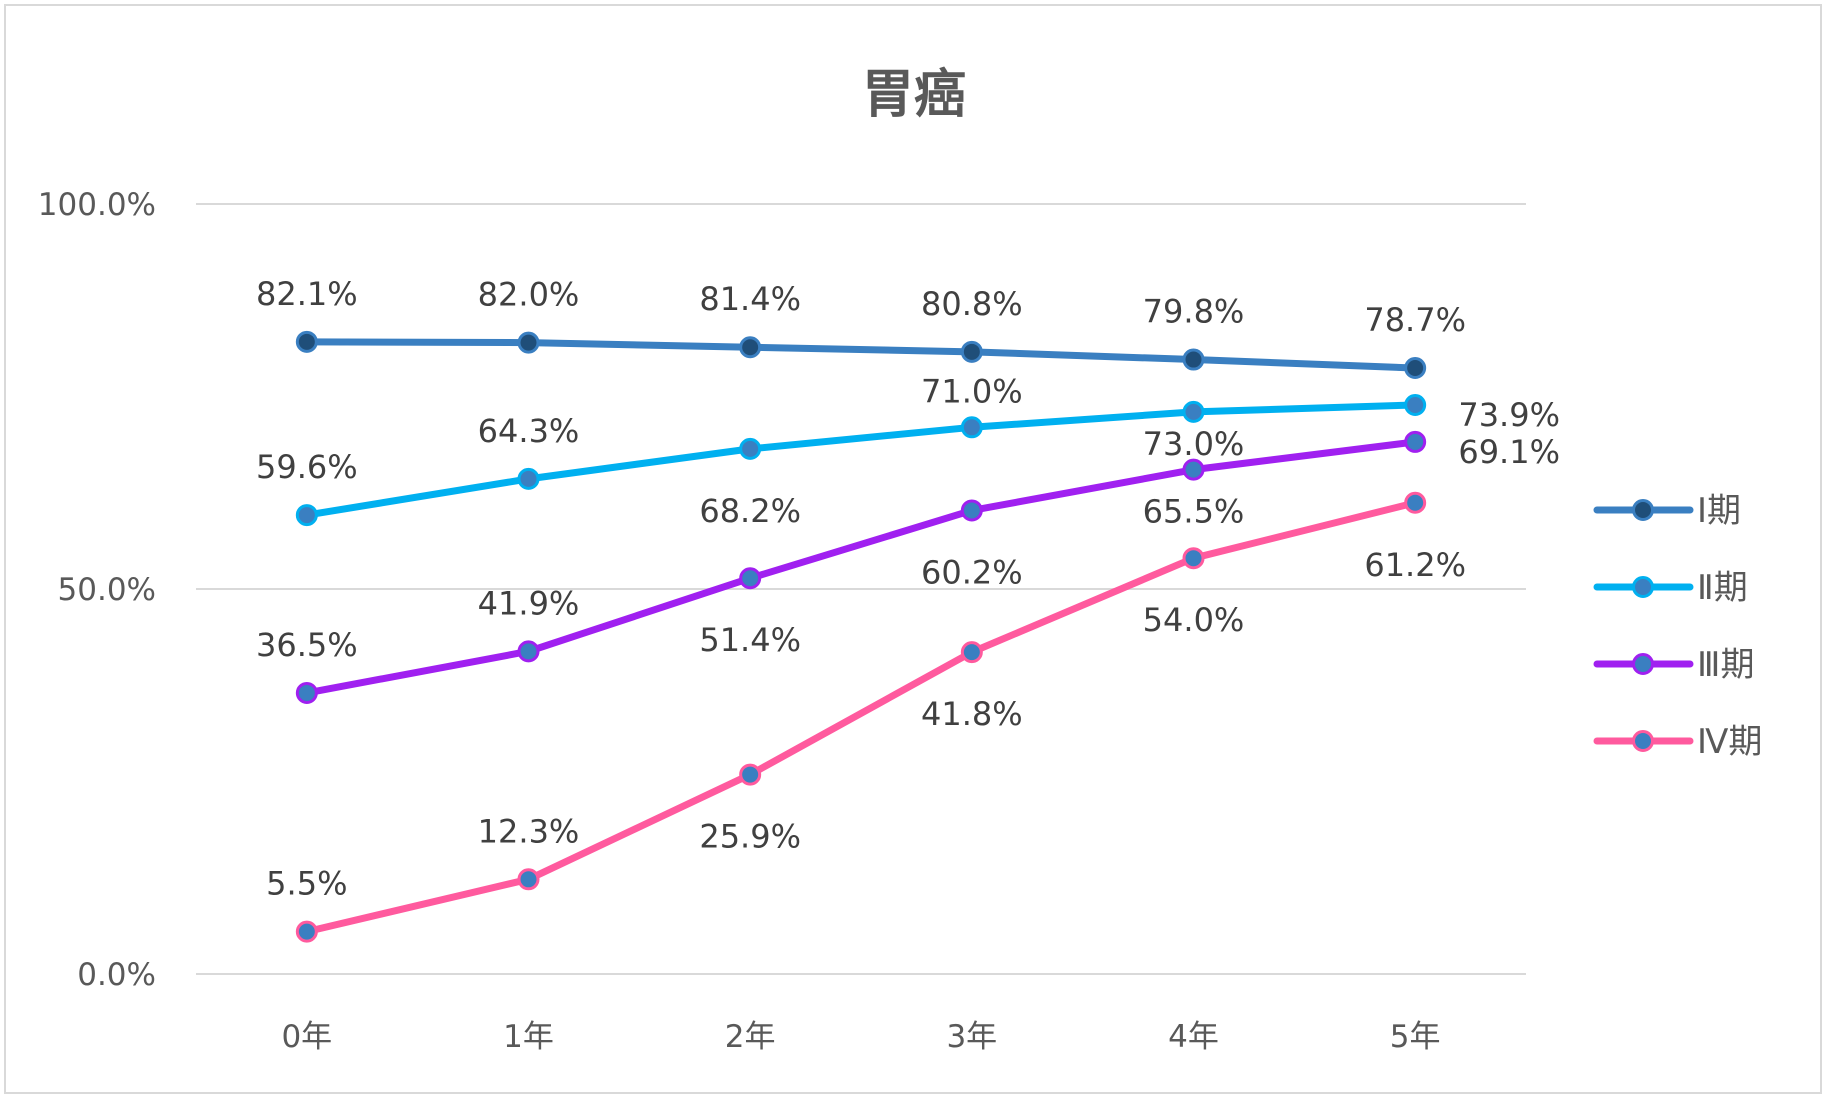 The height and width of the screenshot is (1100, 1828). Describe the element at coordinates (1670, 588) in the screenshot. I see `legend-item: Ⅱ期` at that location.